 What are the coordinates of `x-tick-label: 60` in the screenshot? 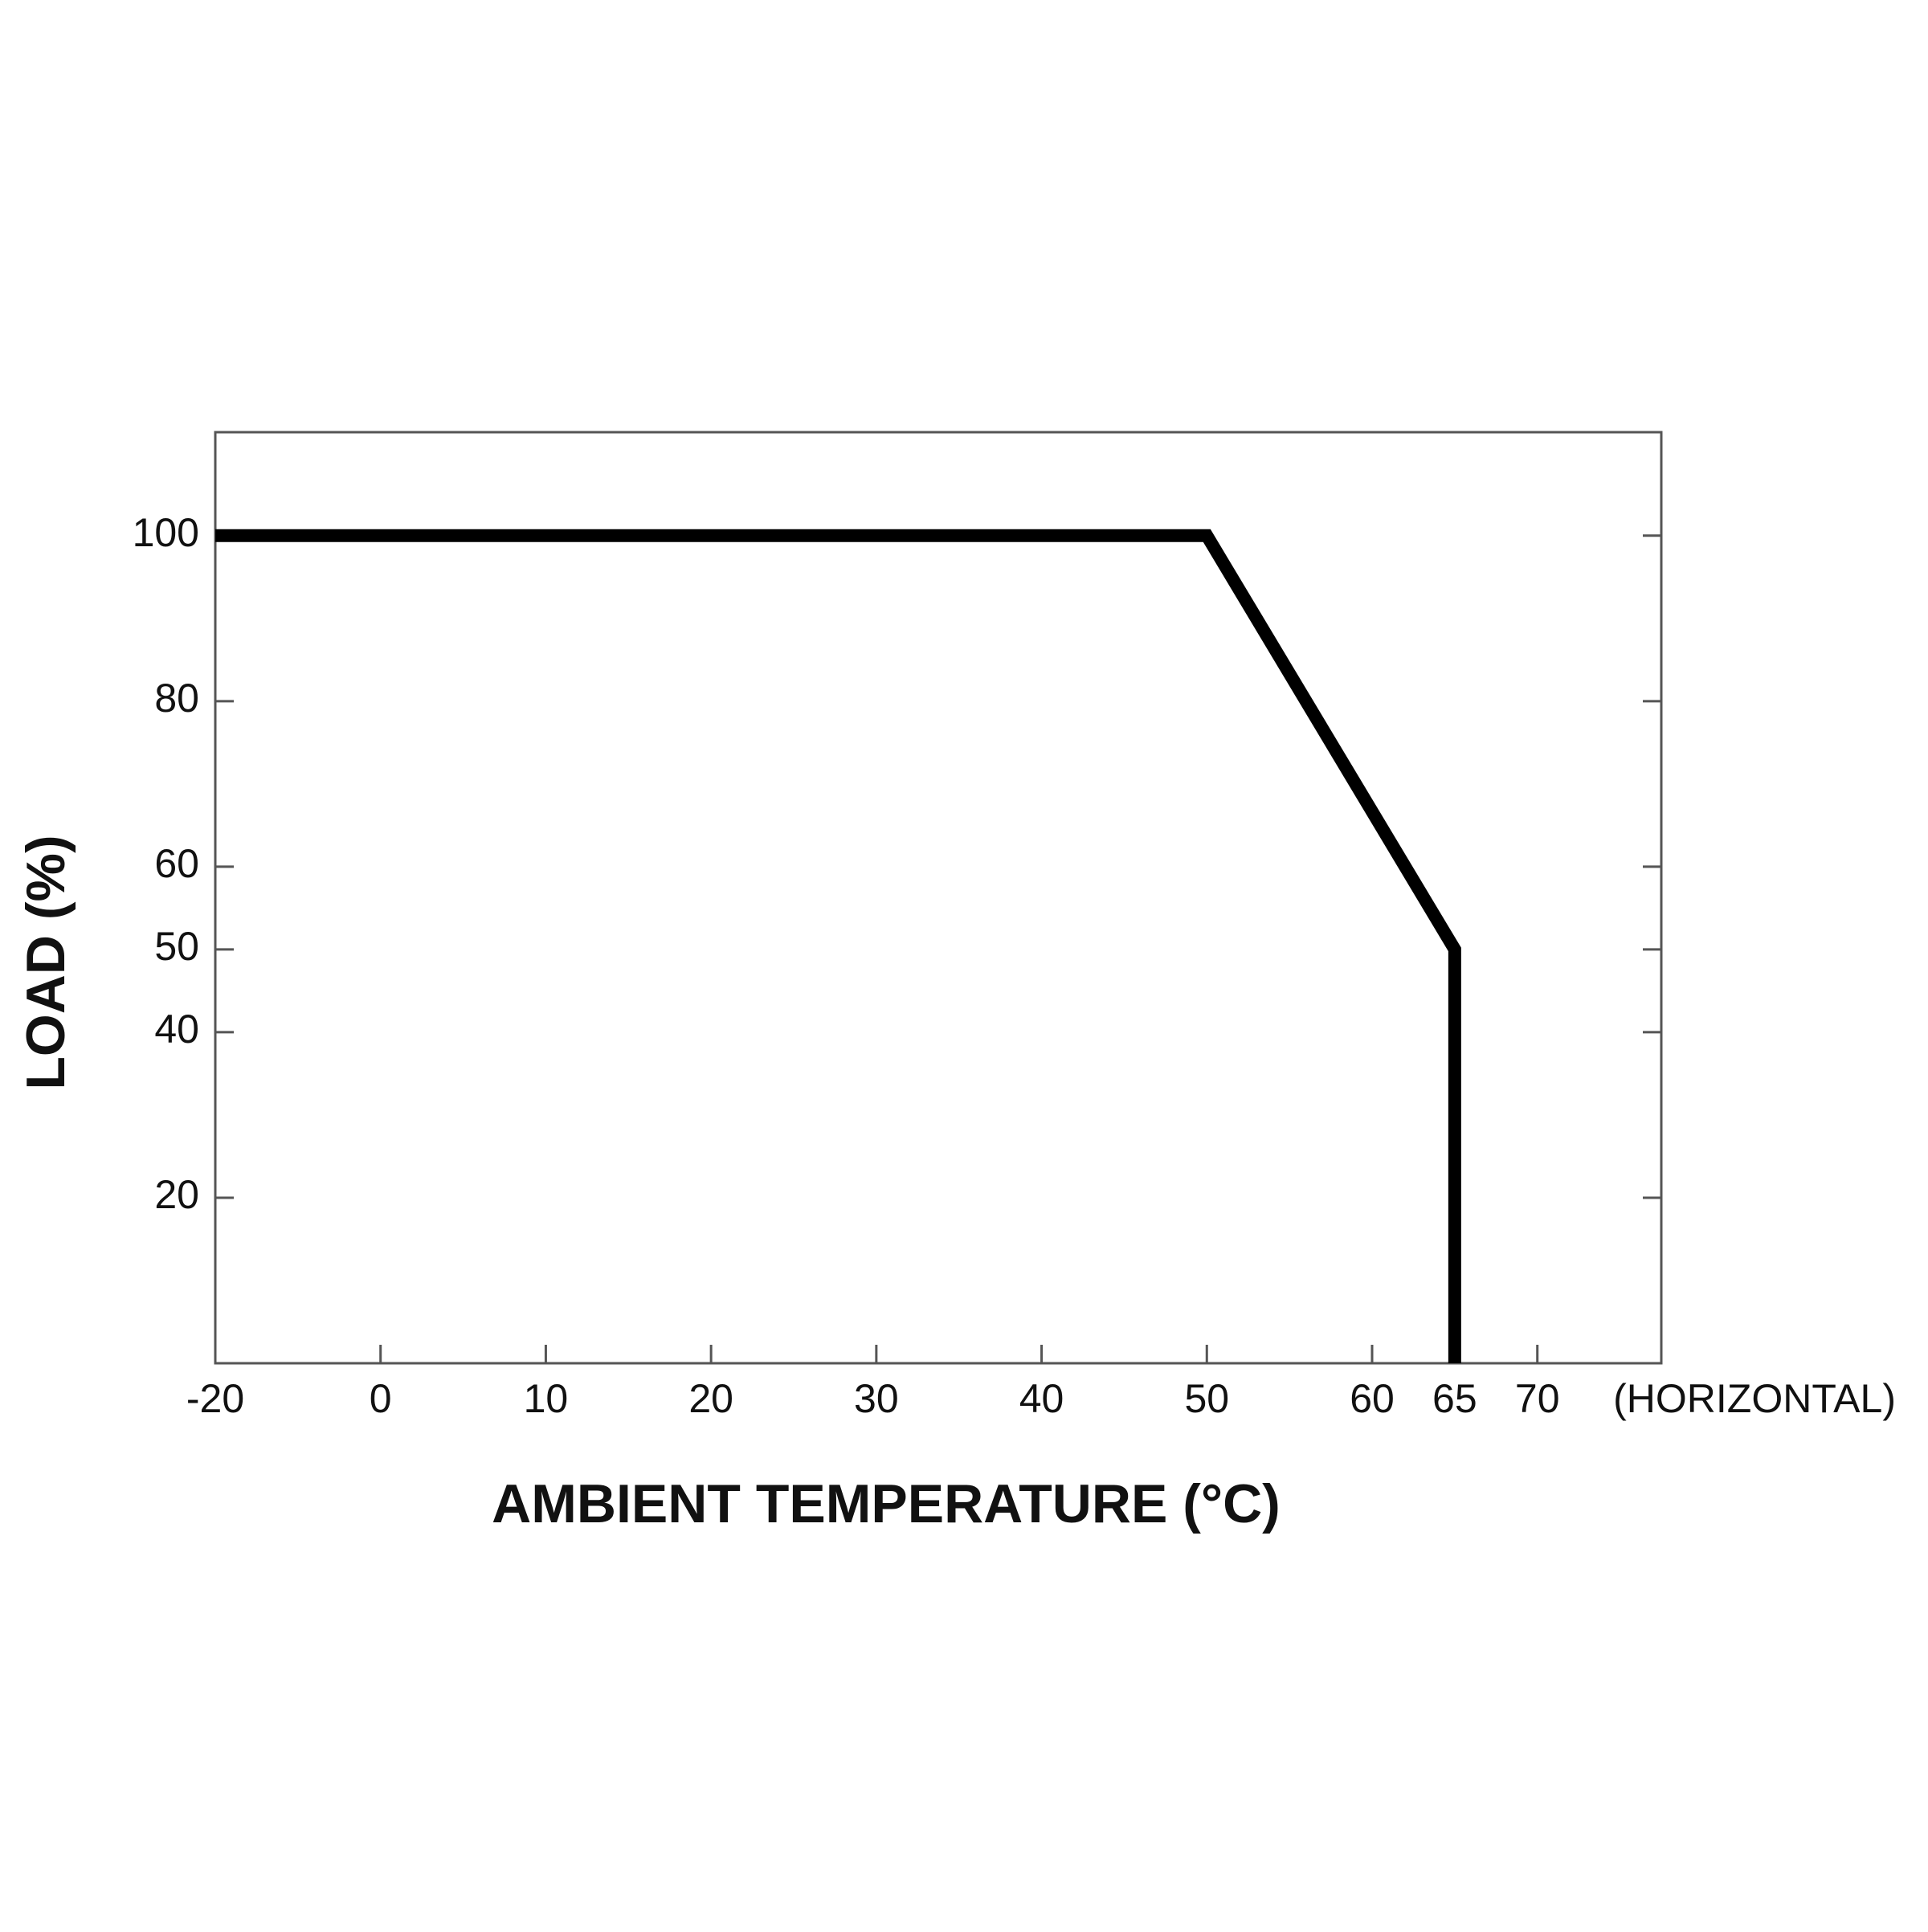 It's located at (1372, 1398).